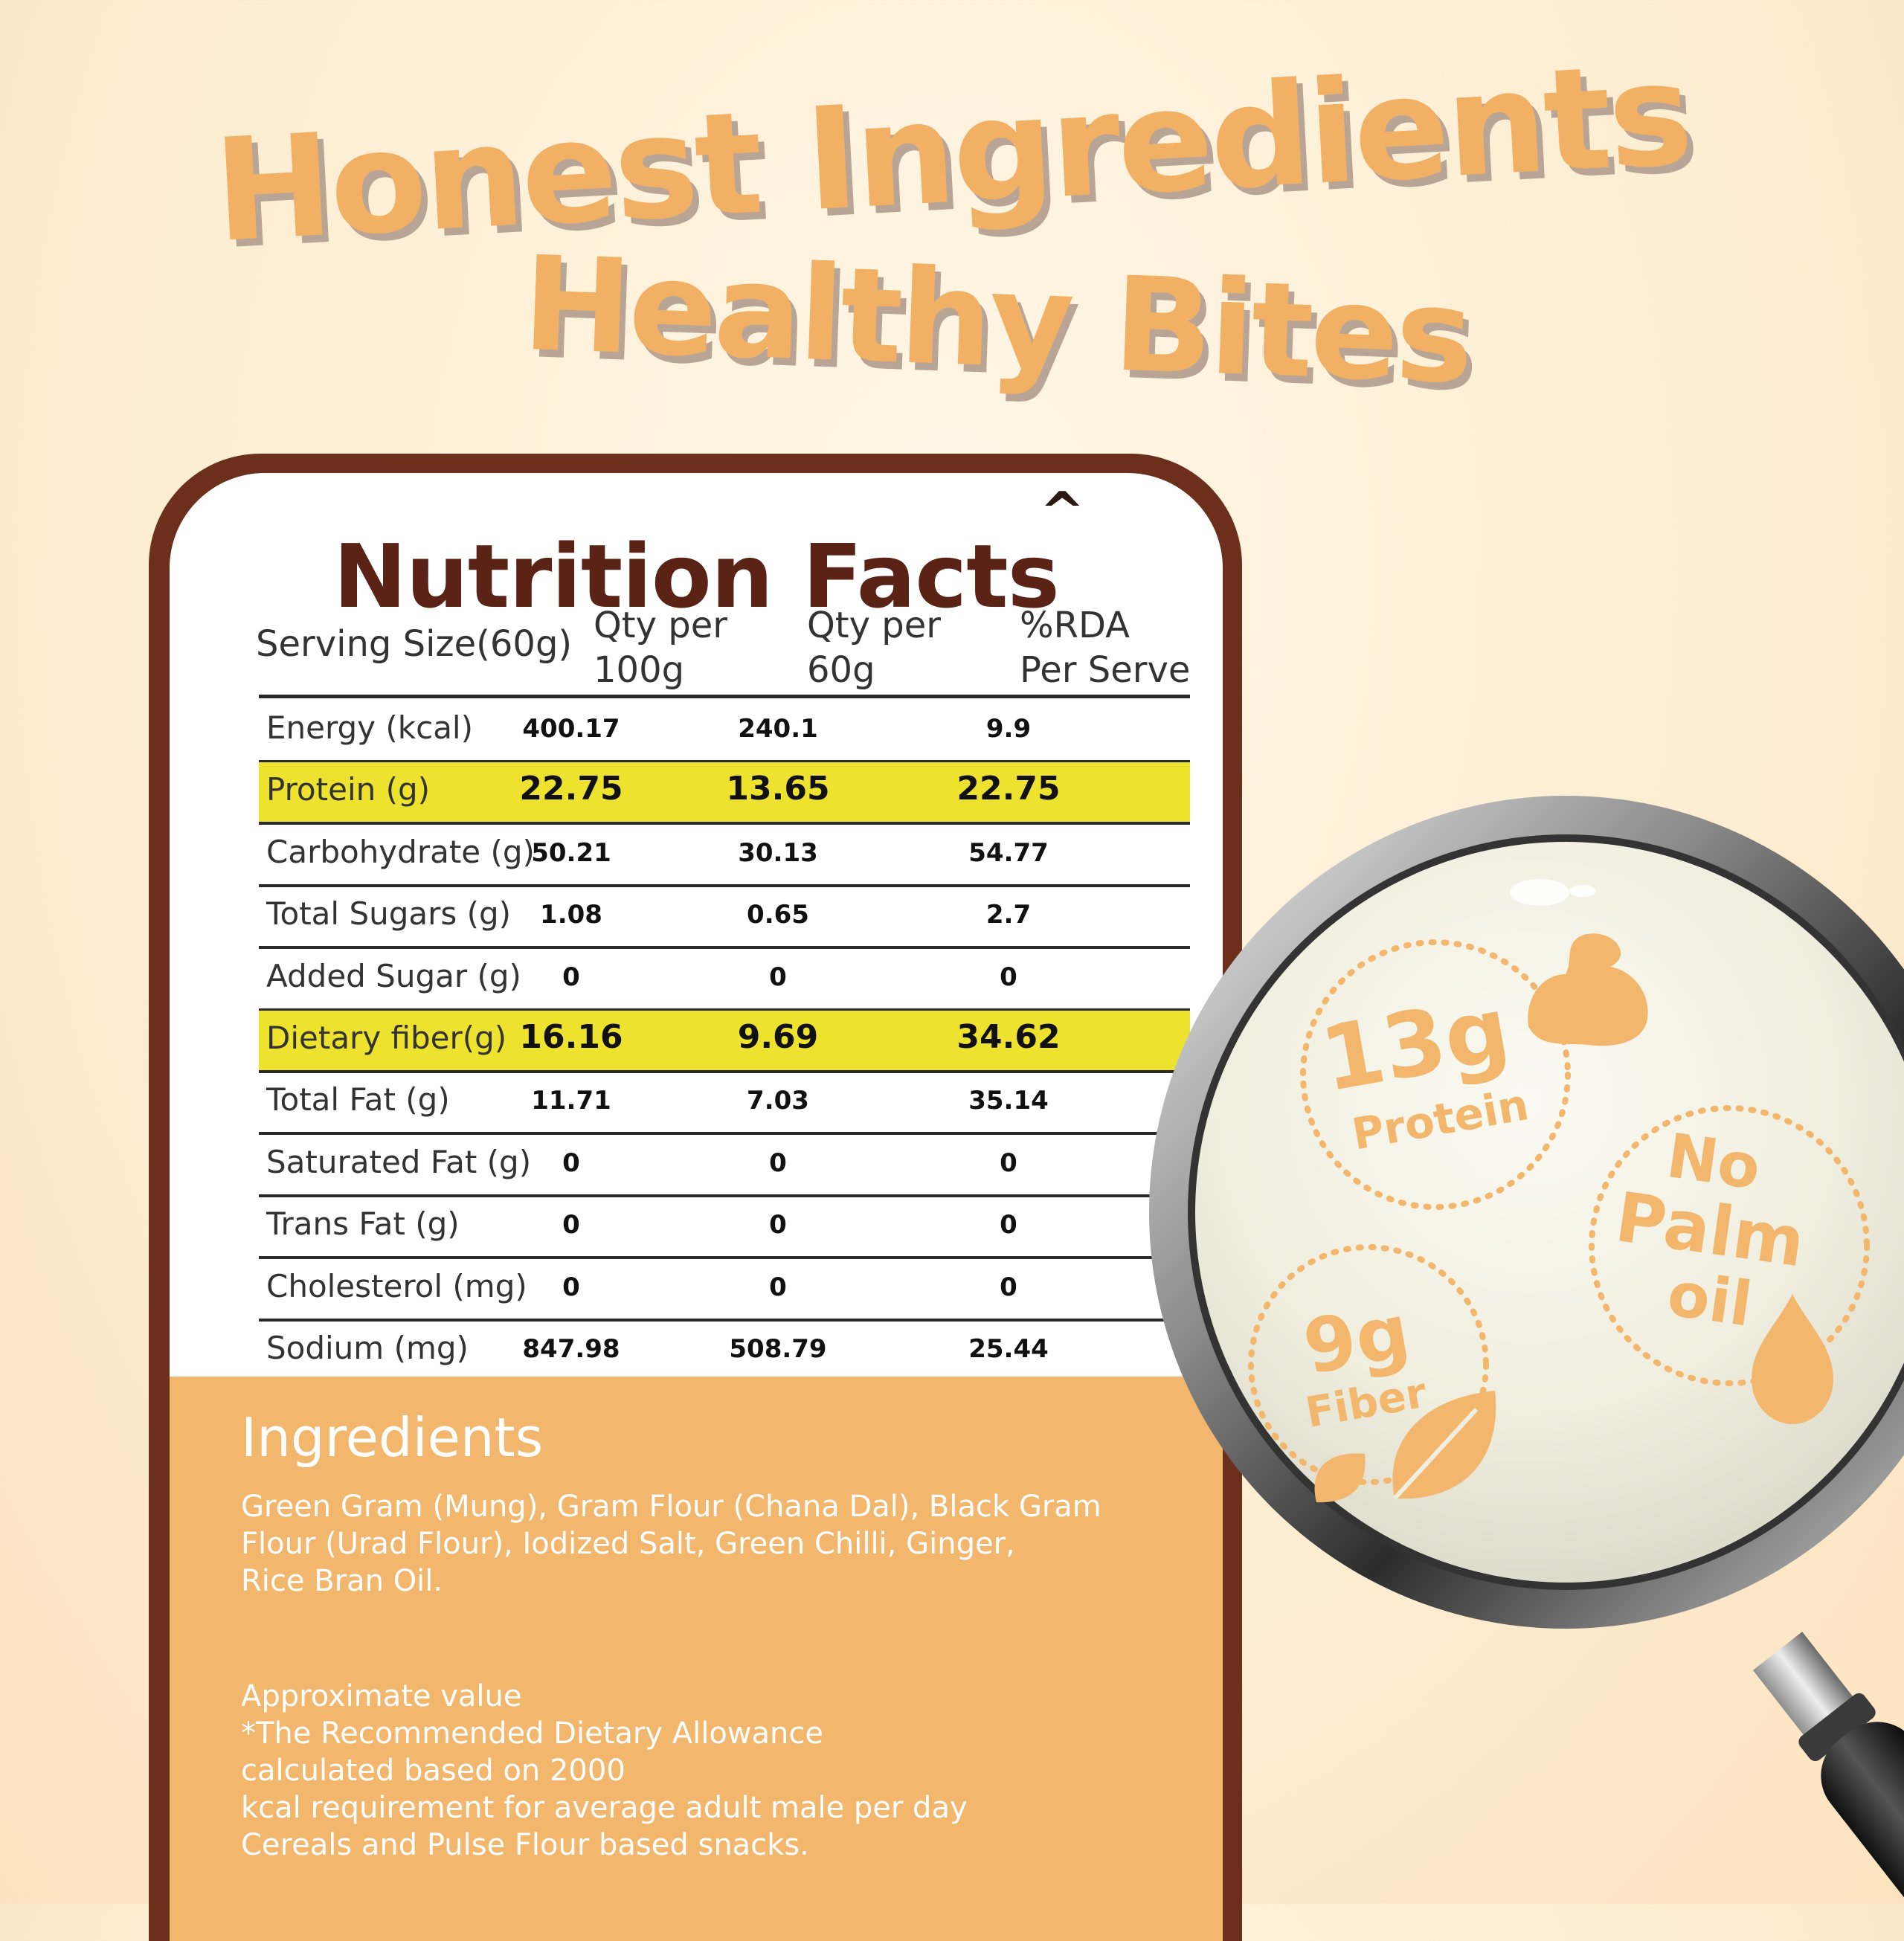 This screenshot has height=1941, width=1904. What do you see at coordinates (1009, 852) in the screenshot?
I see `nutrient-value-v3: 54.77` at bounding box center [1009, 852].